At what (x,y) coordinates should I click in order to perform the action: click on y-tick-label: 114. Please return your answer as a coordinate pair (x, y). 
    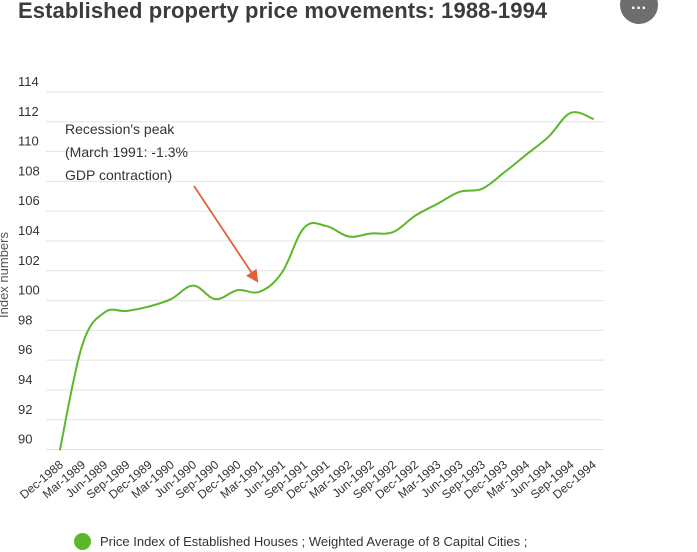
    Looking at the image, I should click on (28, 81).